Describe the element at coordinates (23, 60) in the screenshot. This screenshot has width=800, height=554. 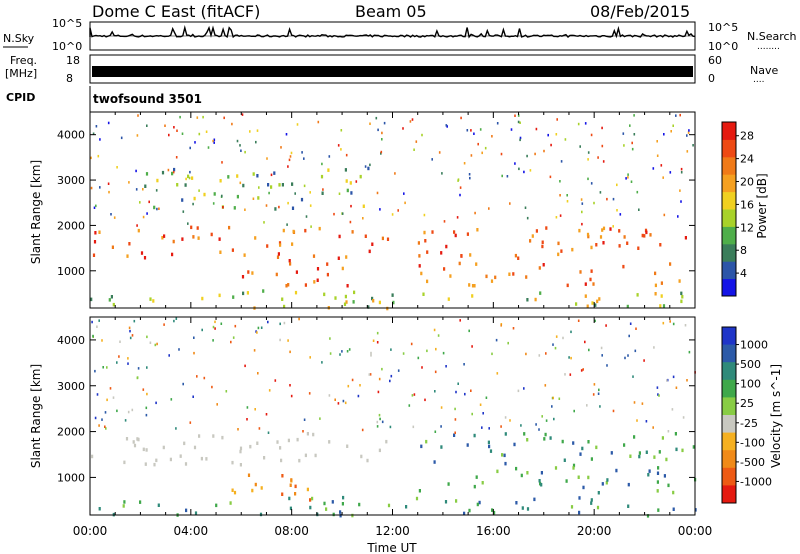
I see `freq-label-line1: Freq.` at that location.